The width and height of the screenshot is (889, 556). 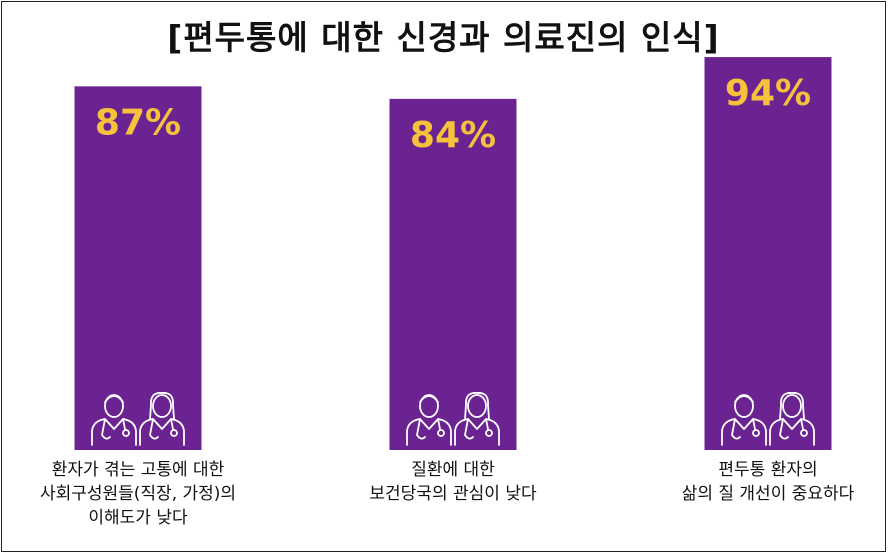 What do you see at coordinates (138, 122) in the screenshot?
I see `value-label-1: 87%` at bounding box center [138, 122].